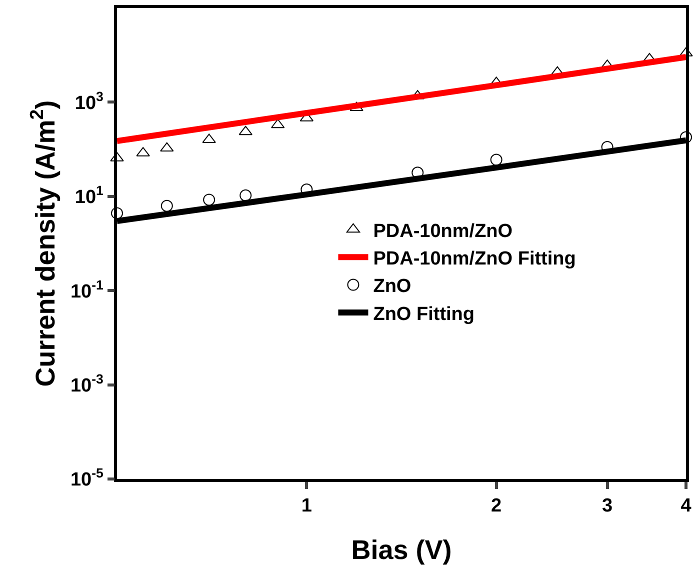  What do you see at coordinates (686, 506) in the screenshot?
I see `x-tick-label: 4` at bounding box center [686, 506].